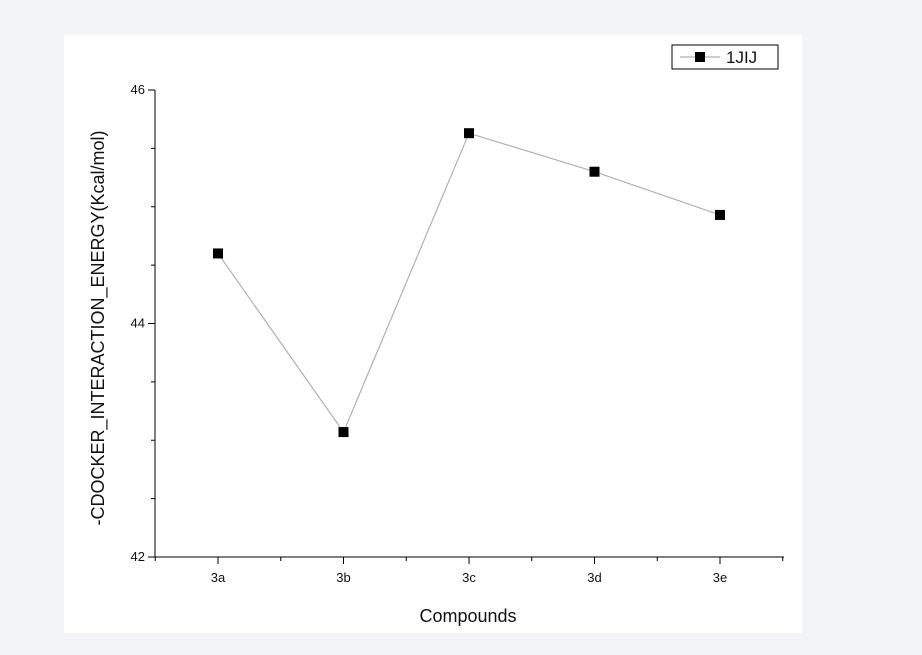  I want to click on x-tick-label: 3b, so click(343, 577).